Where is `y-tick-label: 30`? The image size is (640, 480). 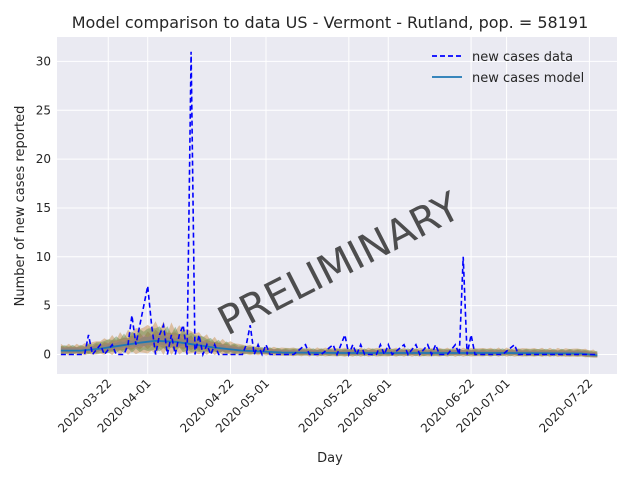 y-tick-label: 30 is located at coordinates (43, 61).